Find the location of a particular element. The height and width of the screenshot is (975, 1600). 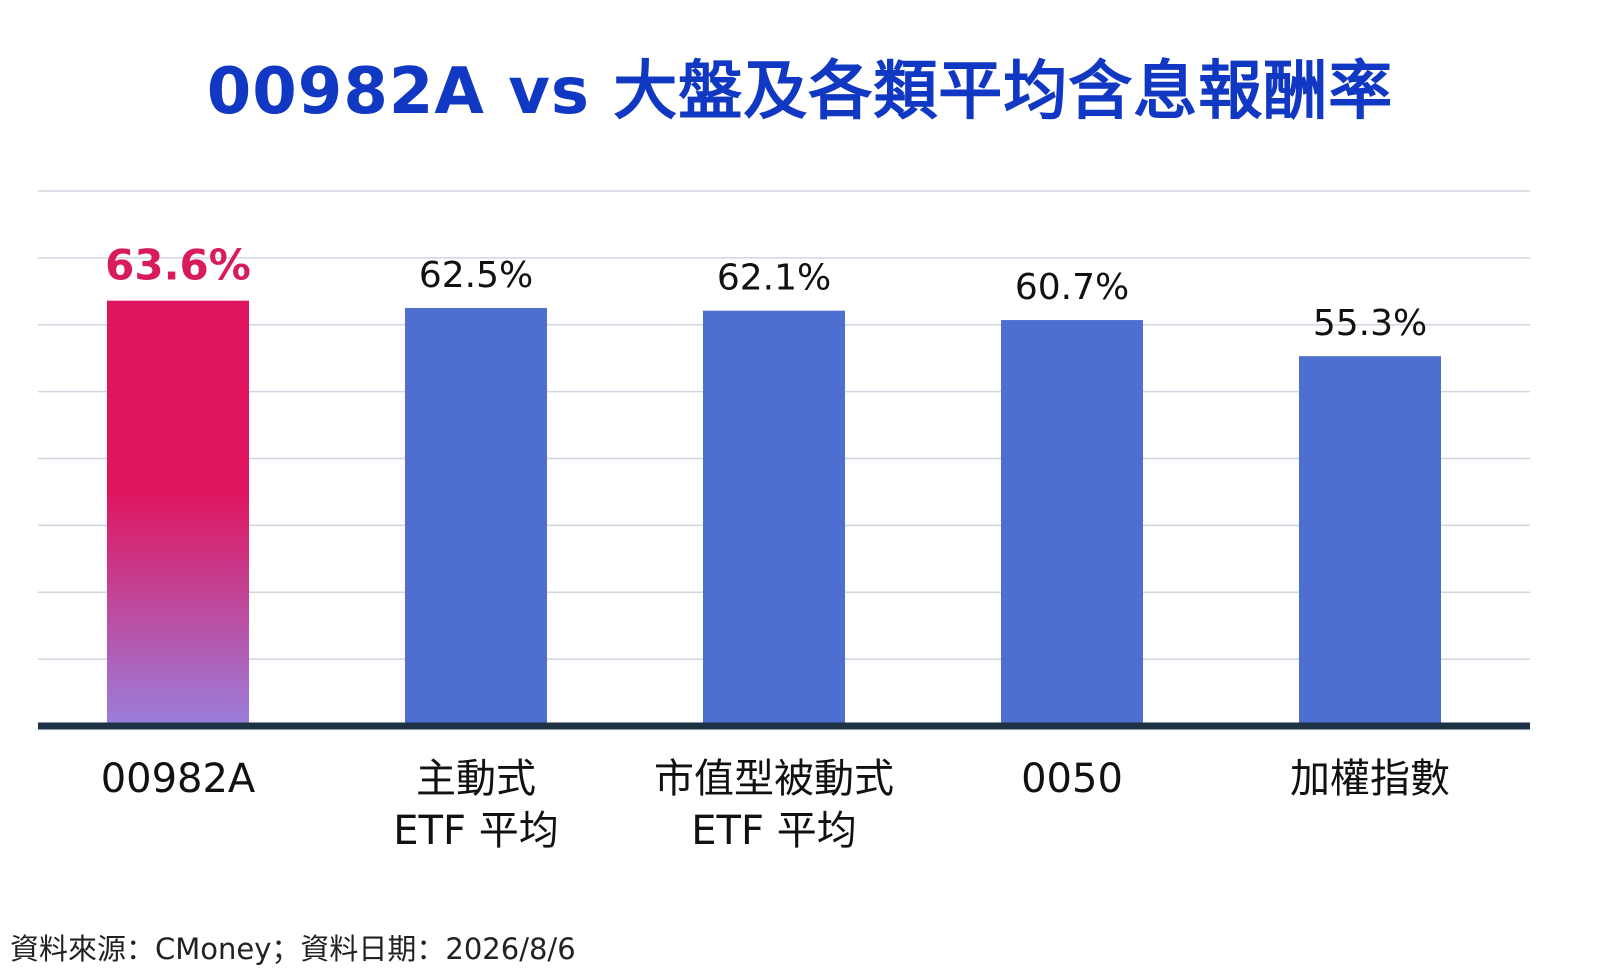

category-label-2-0: 市值型被動式 is located at coordinates (774, 779).